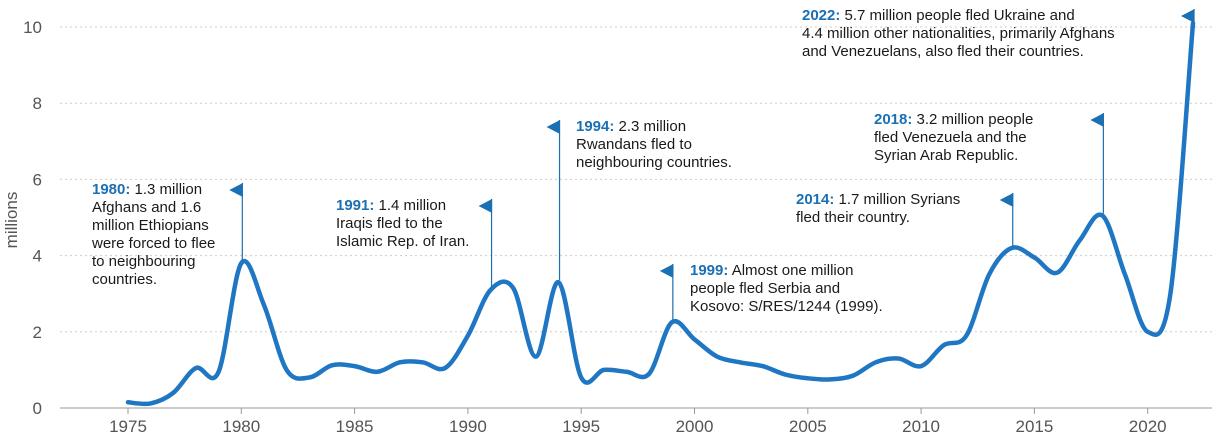 The image size is (1216, 439). I want to click on annotation-line-text: 2.3 million, so click(650, 126).